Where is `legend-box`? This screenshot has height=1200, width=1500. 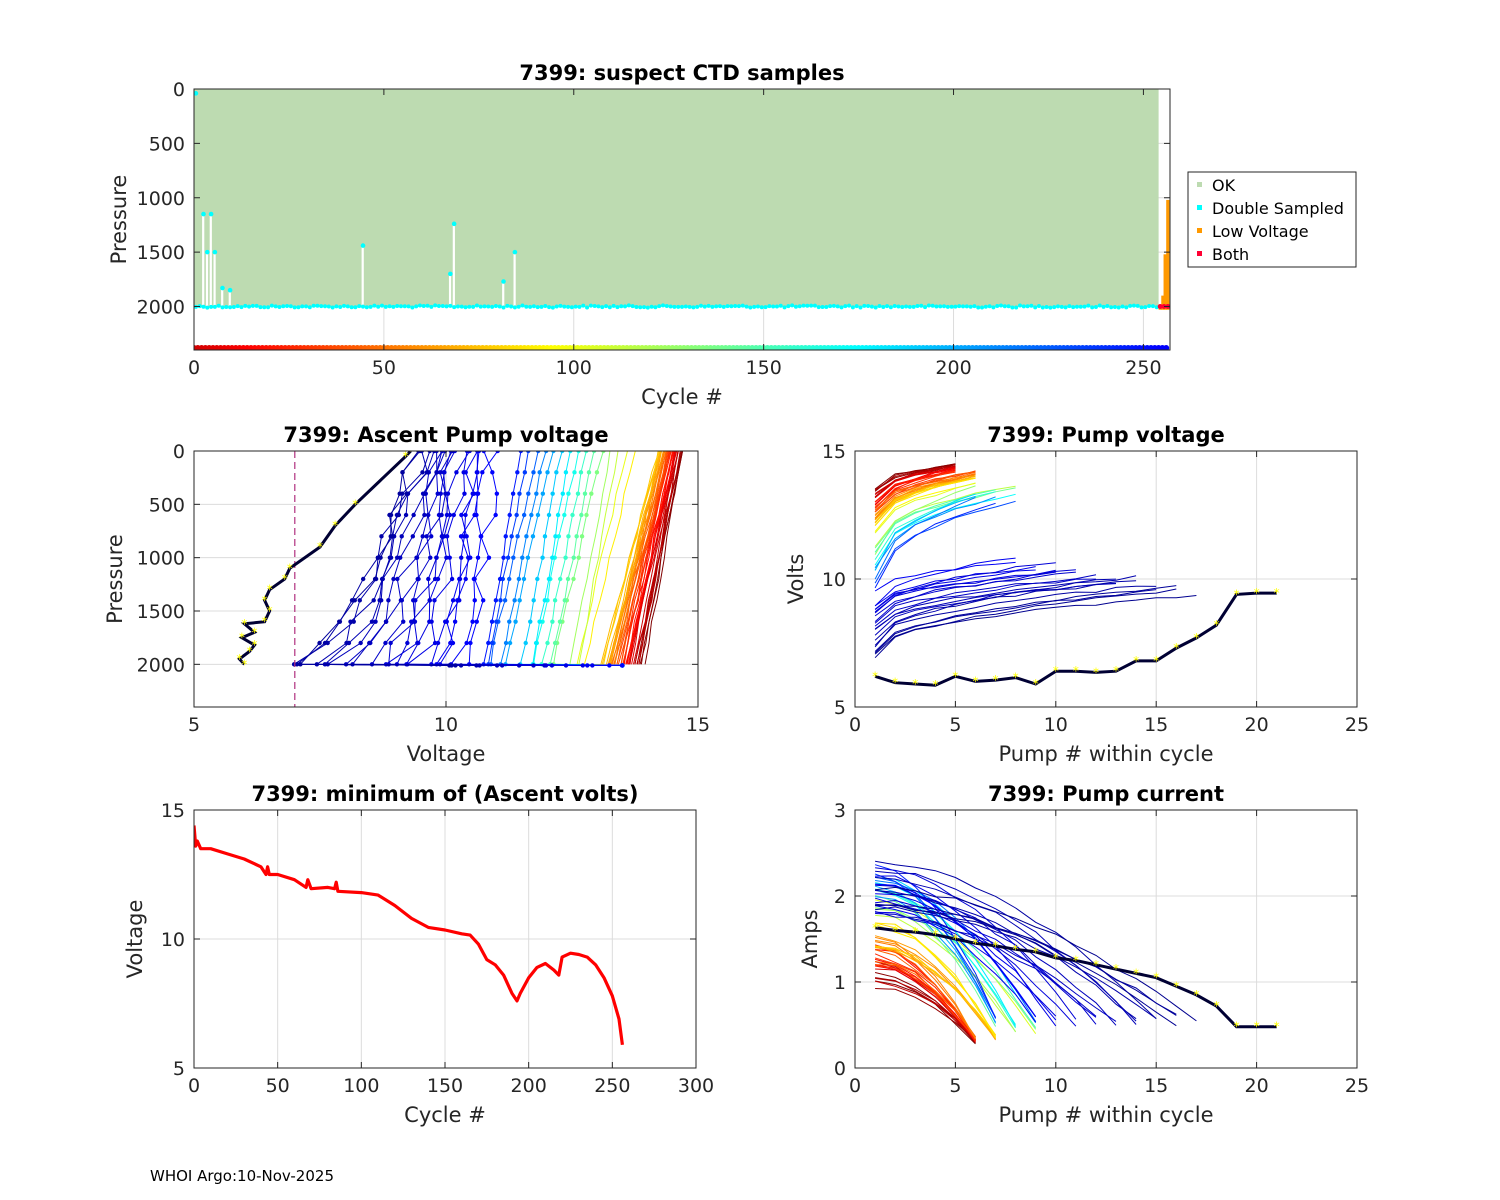
legend-box is located at coordinates (1272, 219).